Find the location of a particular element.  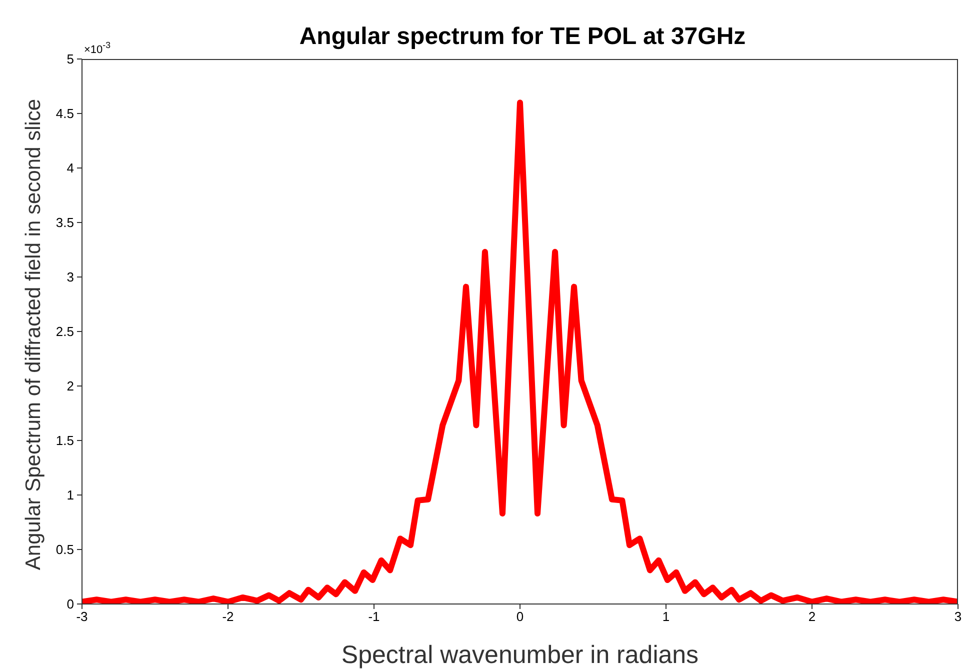

y-tick-label: 1 is located at coordinates (70, 495).